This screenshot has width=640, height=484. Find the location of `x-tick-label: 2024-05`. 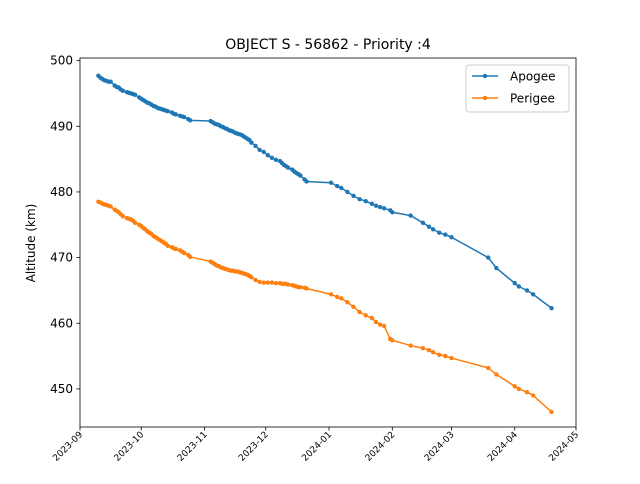

x-tick-label: 2024-05 is located at coordinates (564, 447).